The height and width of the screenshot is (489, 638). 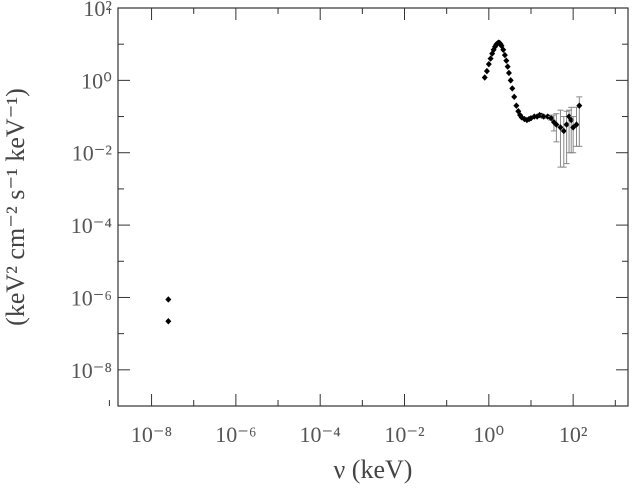 What do you see at coordinates (573, 434) in the screenshot?
I see `x-tick-label: 10²` at bounding box center [573, 434].